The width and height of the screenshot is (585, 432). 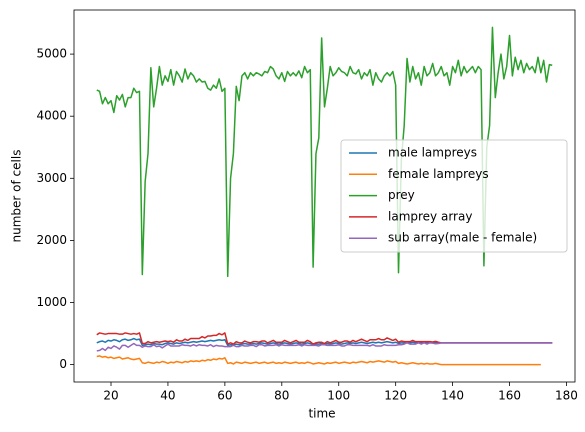 I want to click on x-tick-label: 120, so click(x=395, y=396).